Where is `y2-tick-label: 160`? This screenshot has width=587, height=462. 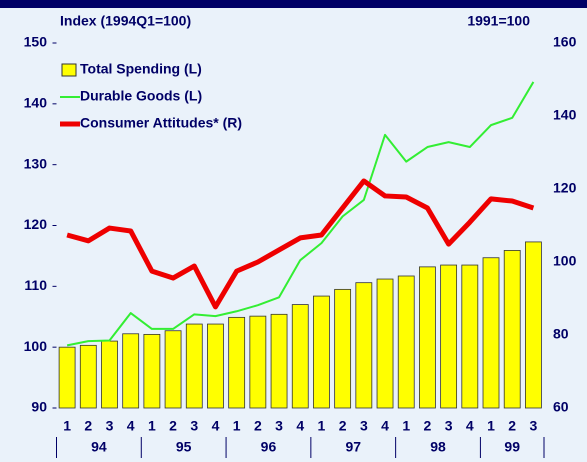
y2-tick-label: 160 is located at coordinates (565, 42).